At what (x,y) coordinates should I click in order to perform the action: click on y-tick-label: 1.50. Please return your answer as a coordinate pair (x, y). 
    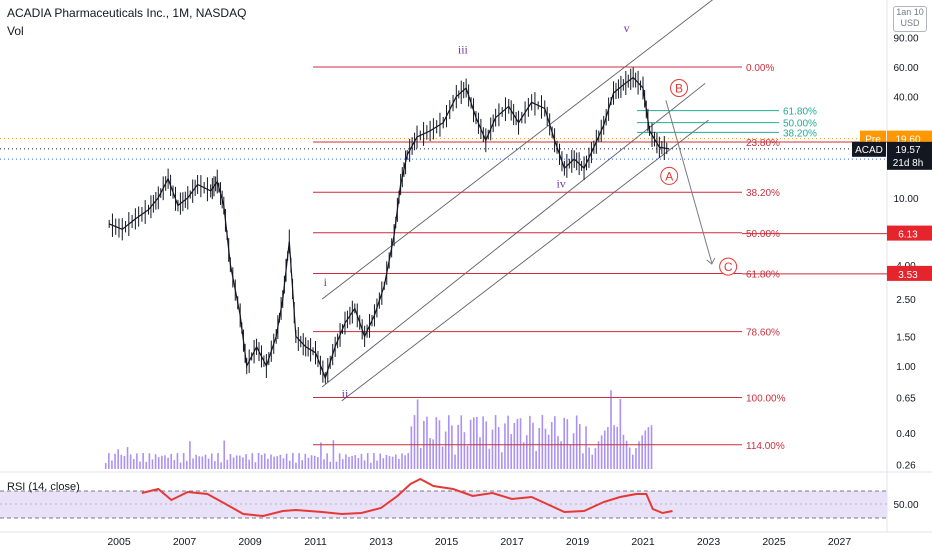
    Looking at the image, I should click on (906, 337).